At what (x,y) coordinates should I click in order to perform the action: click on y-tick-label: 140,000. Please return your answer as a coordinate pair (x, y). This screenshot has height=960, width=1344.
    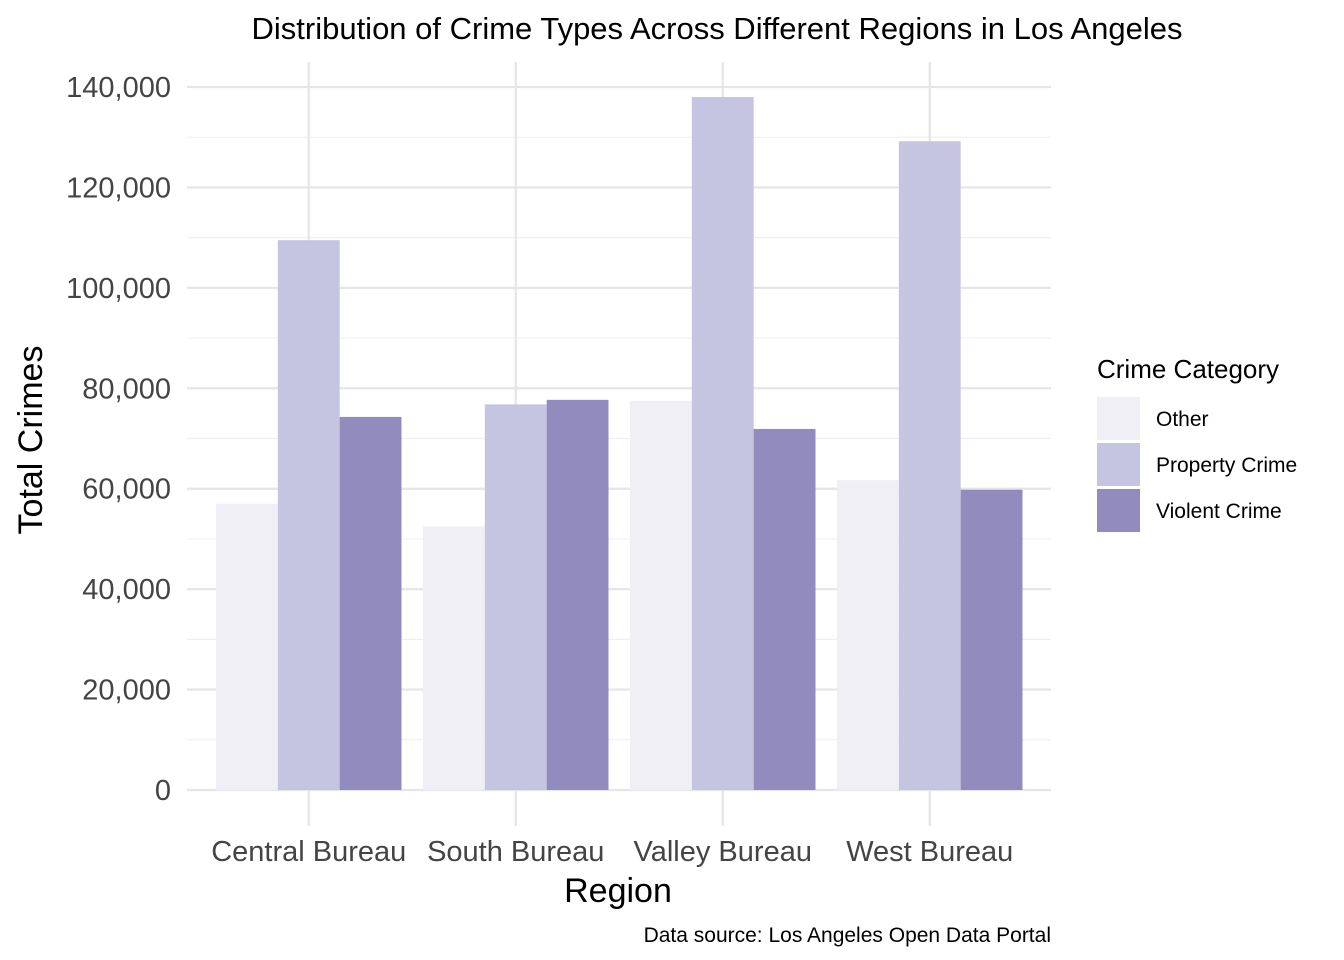
    Looking at the image, I should click on (118, 88).